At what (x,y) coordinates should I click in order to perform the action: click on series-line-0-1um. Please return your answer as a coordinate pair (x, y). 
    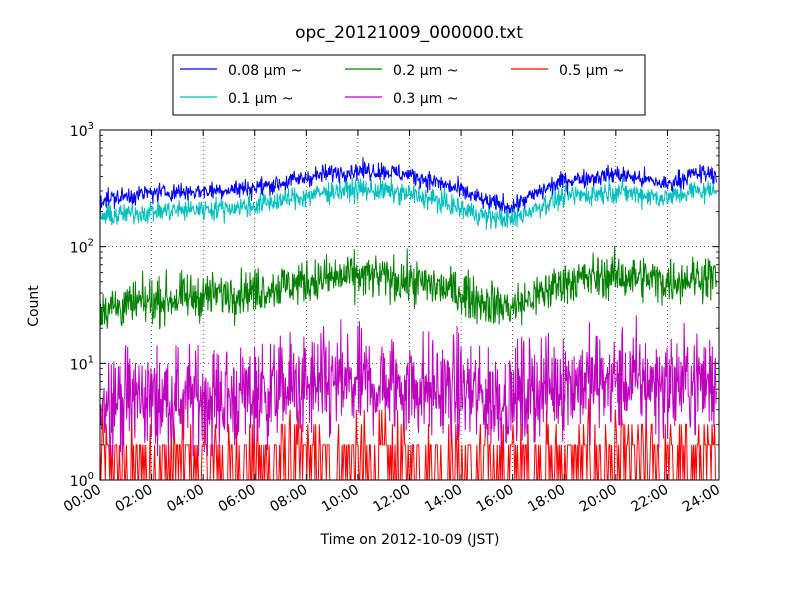
    Looking at the image, I should click on (408, 204).